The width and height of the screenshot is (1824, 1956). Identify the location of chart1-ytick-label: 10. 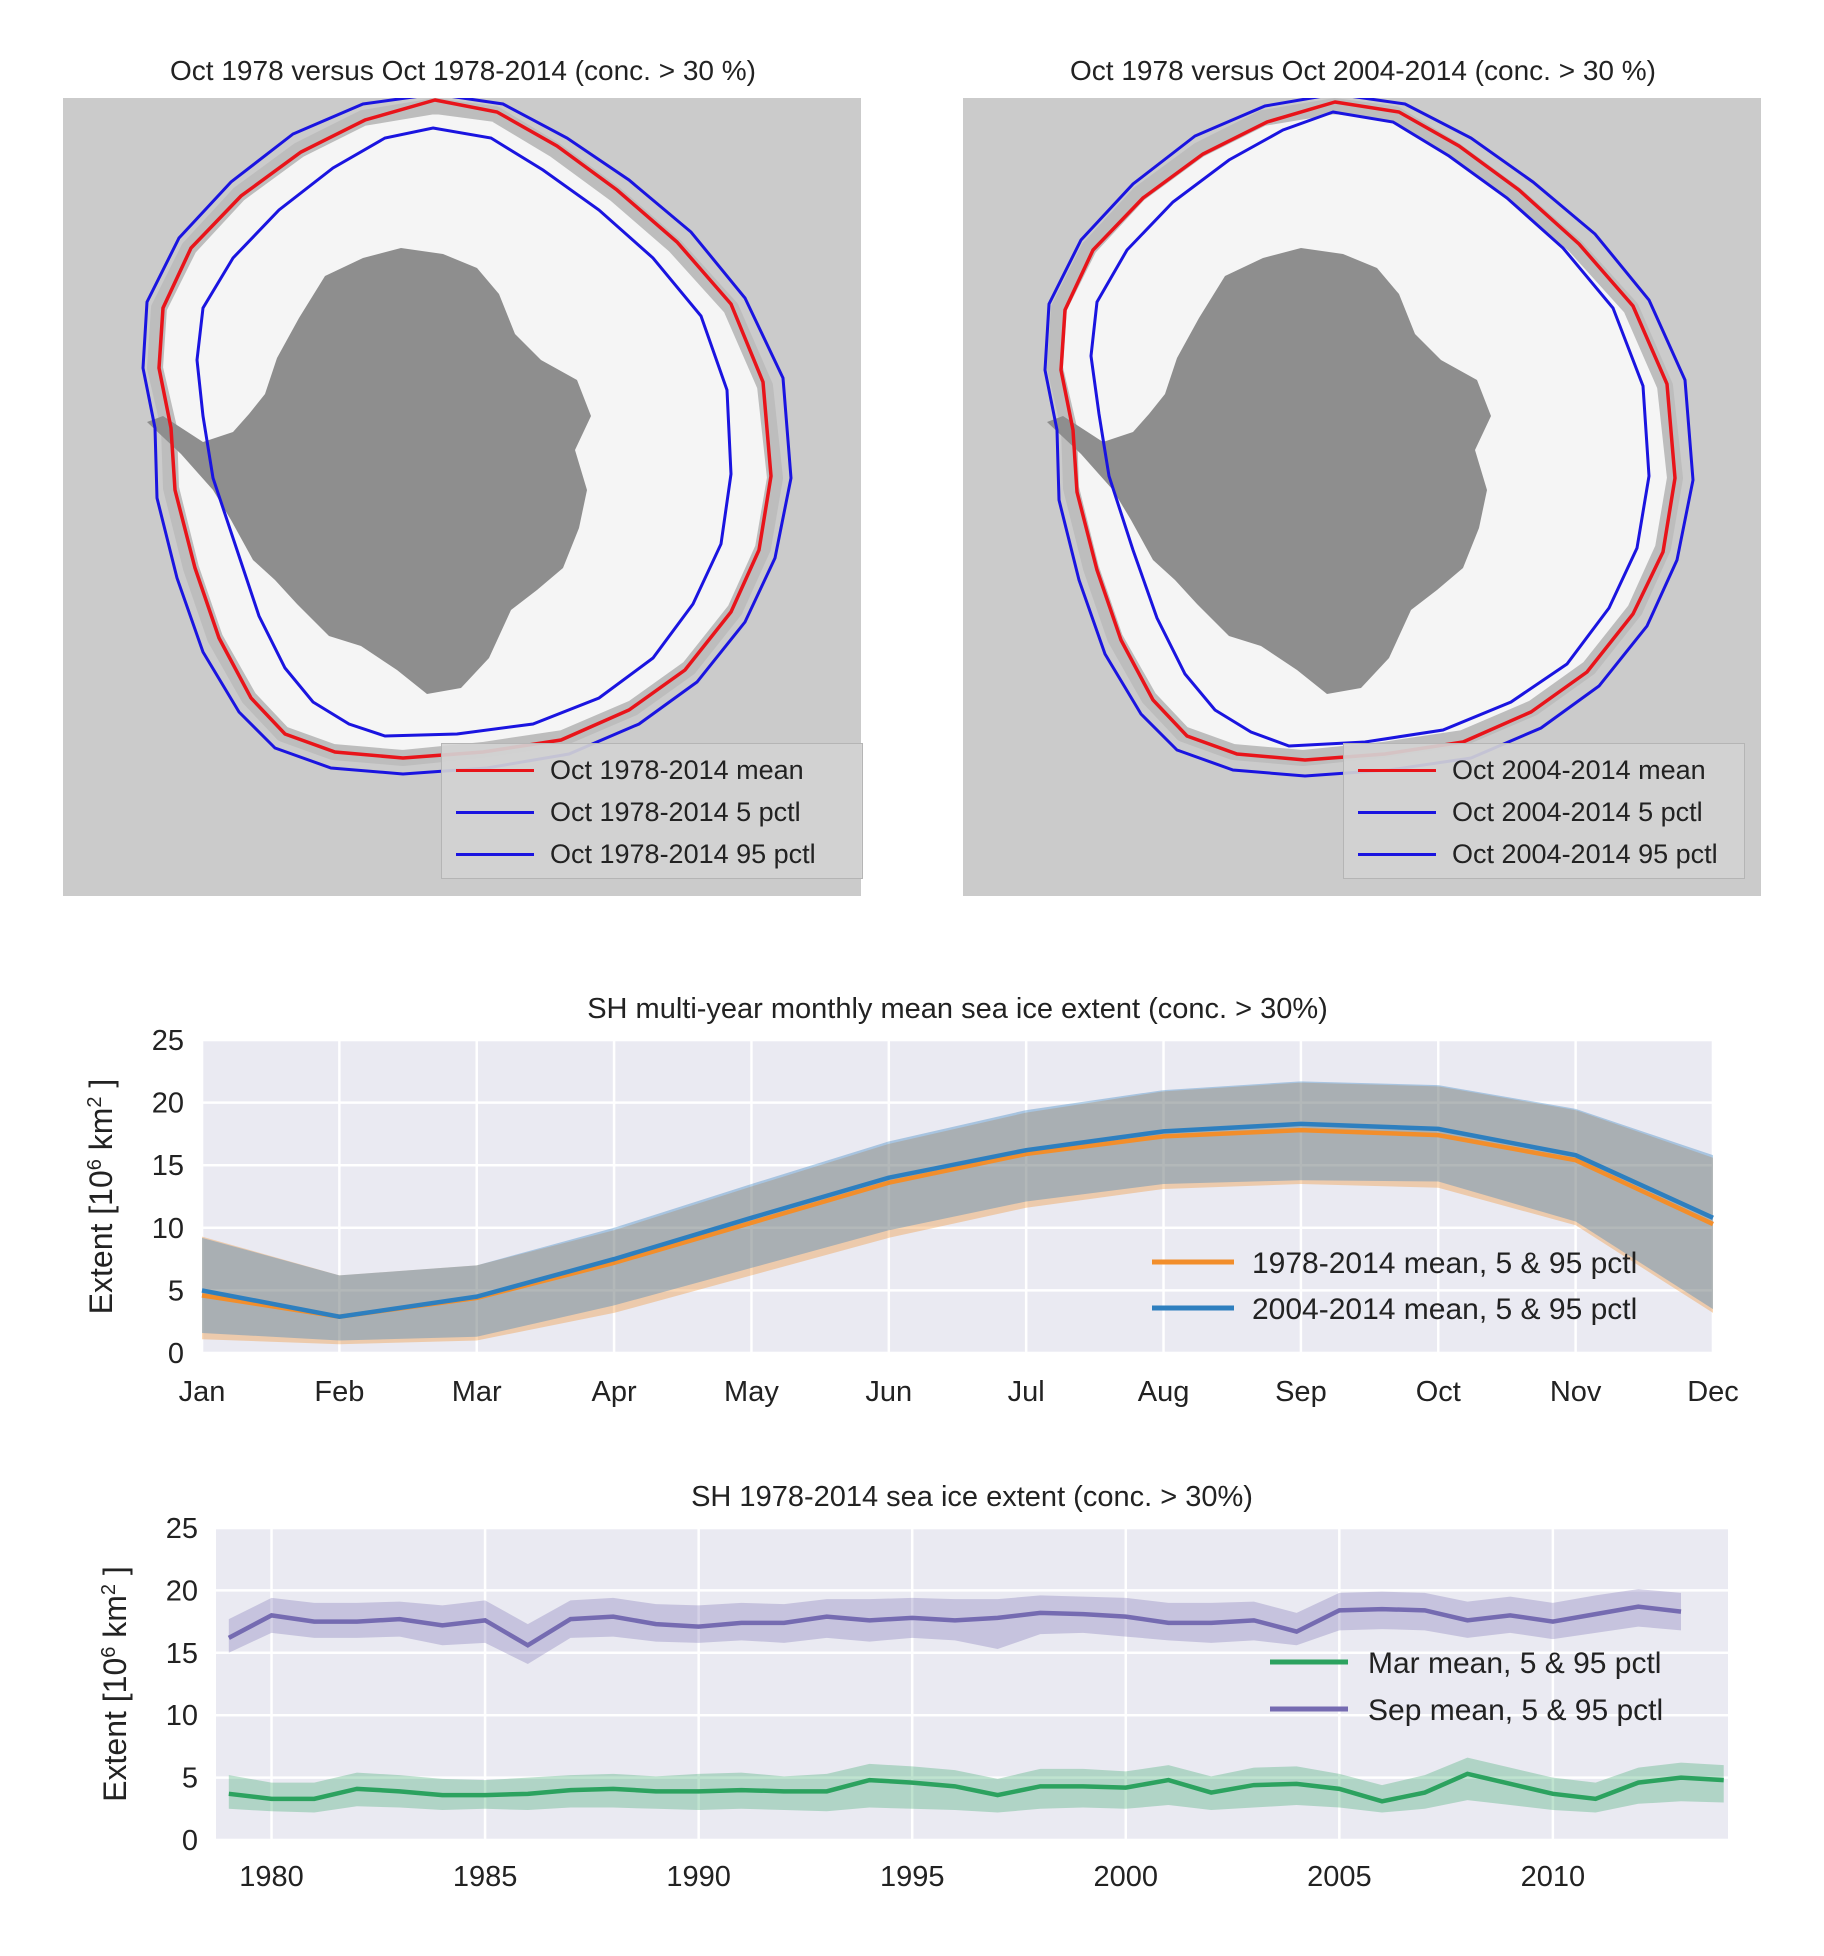
(168, 1229).